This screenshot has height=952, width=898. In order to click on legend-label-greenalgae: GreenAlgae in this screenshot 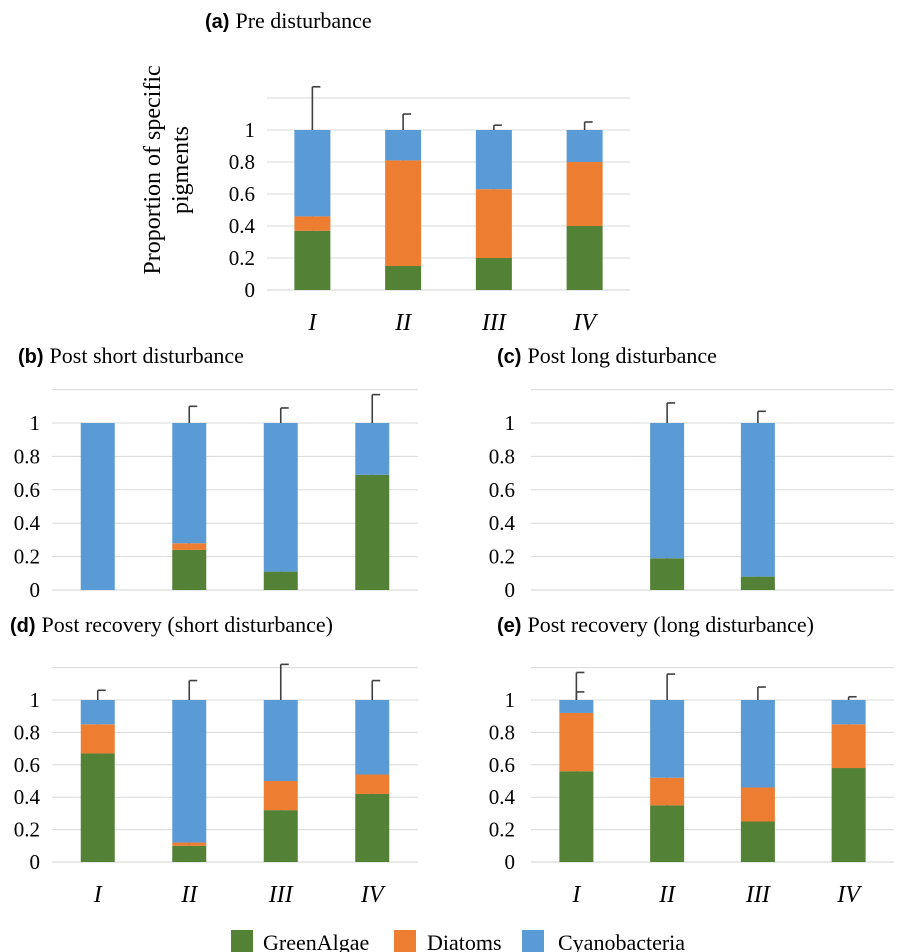, I will do `click(316, 941)`.